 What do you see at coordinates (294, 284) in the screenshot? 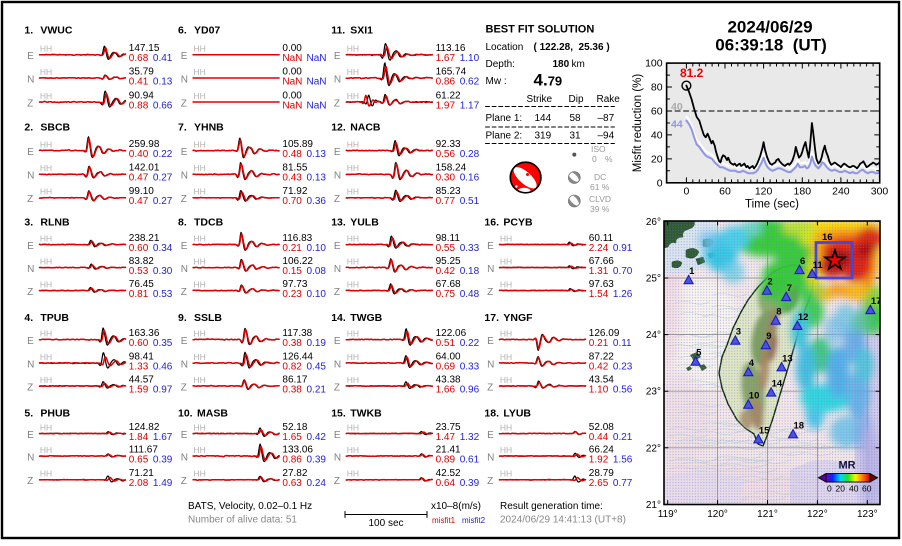
I see `svg-text: 97.73` at bounding box center [294, 284].